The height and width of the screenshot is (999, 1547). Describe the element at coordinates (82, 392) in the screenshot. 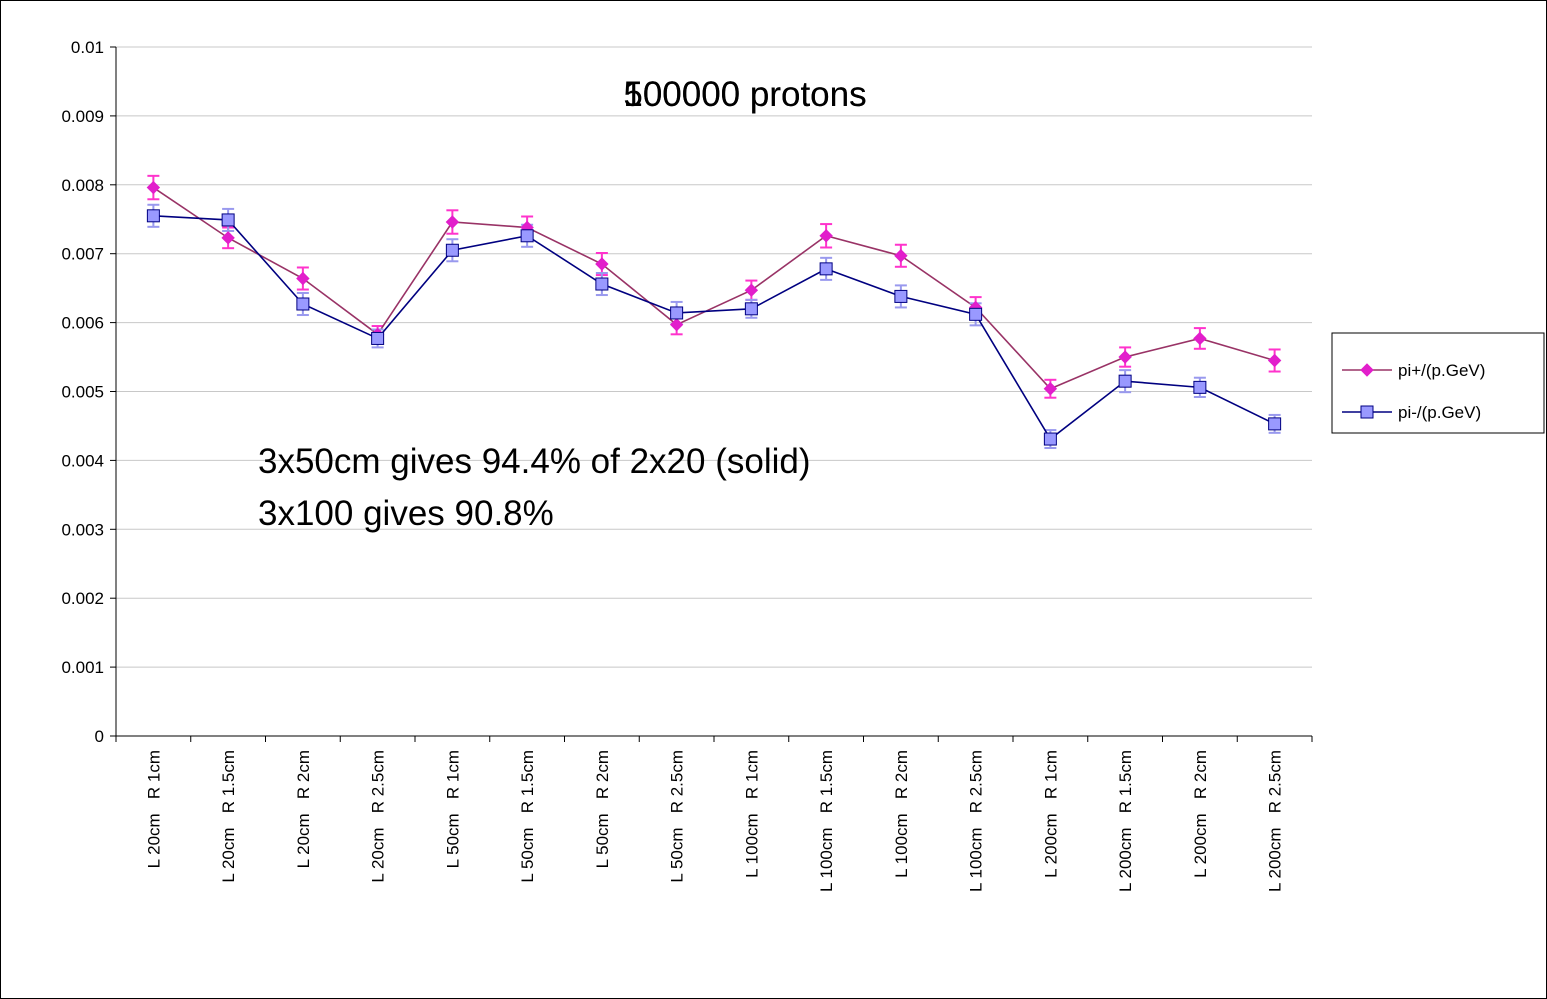

I see `y-tick-label: 0.005` at that location.